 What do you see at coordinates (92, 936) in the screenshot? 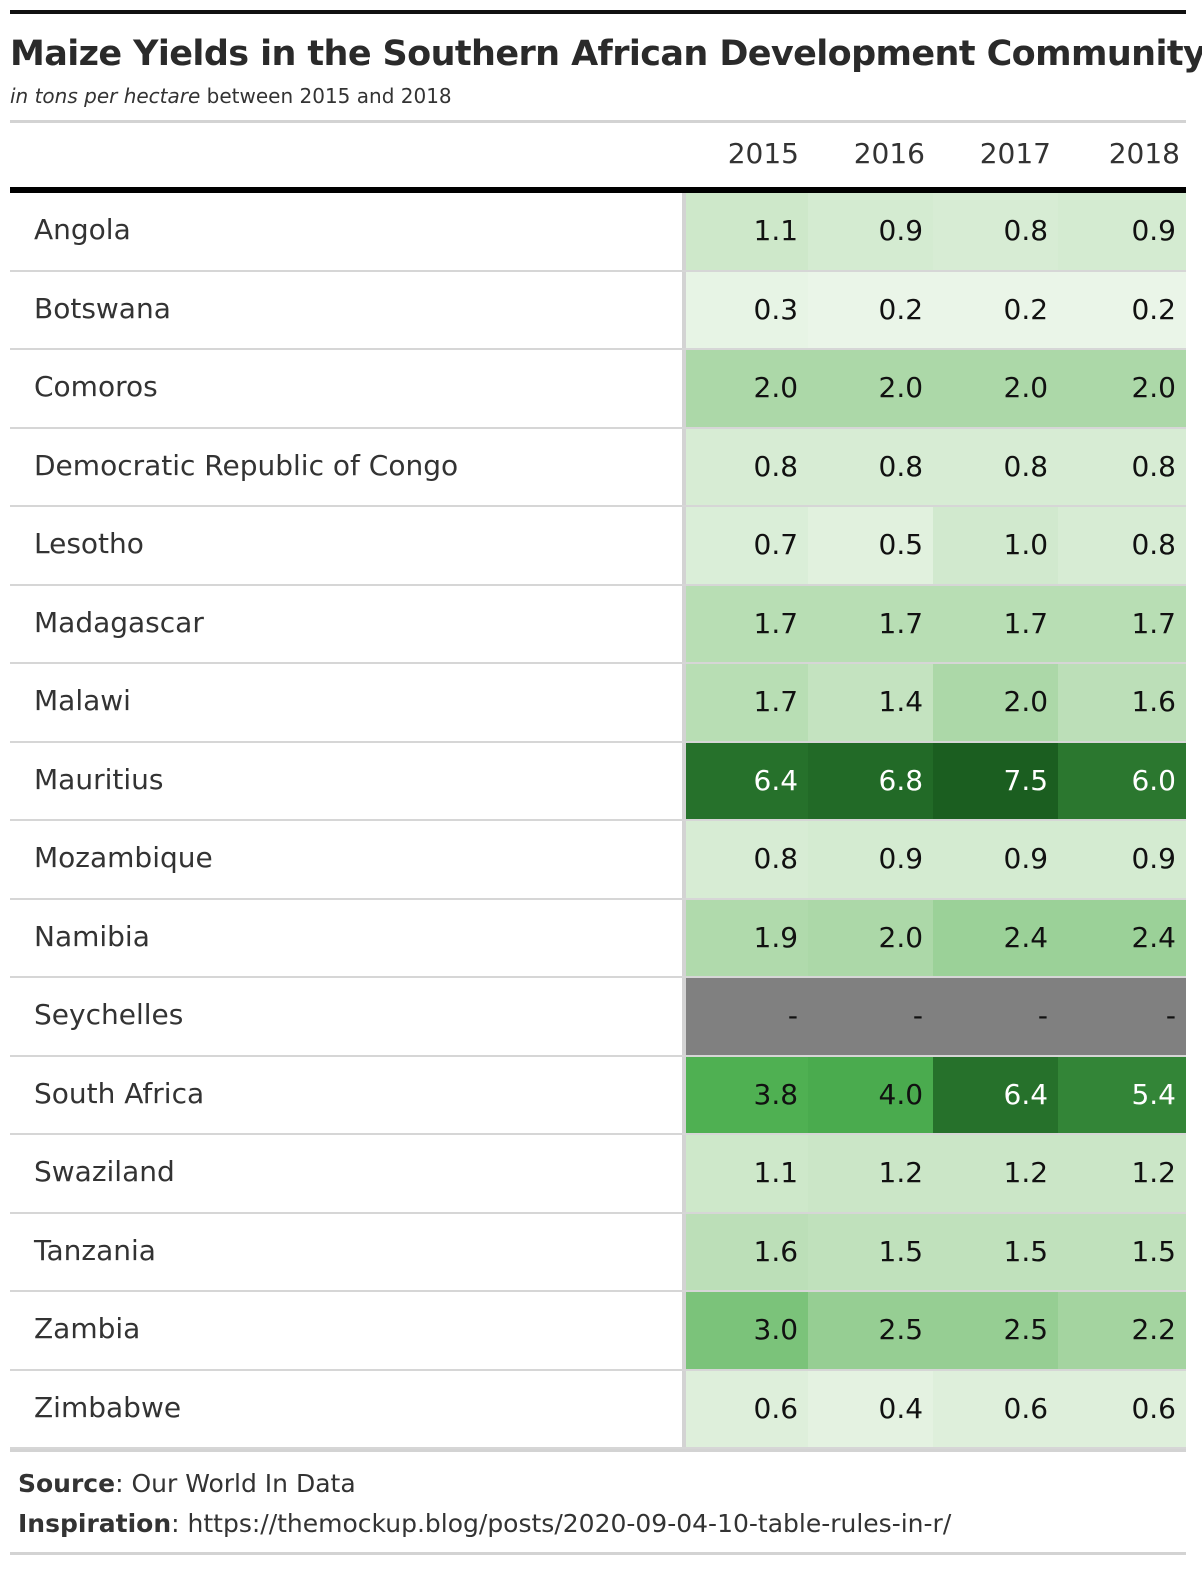
I see `row-label: Namibia` at bounding box center [92, 936].